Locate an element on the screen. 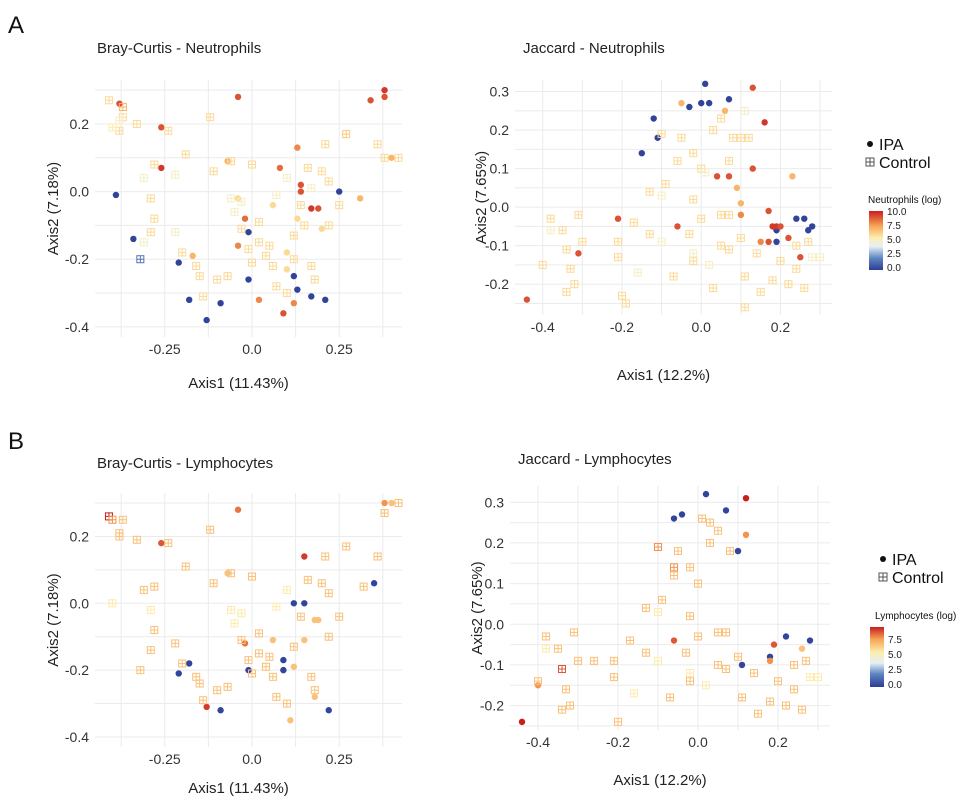  y-tick-label: -0.1 is located at coordinates (497, 246).